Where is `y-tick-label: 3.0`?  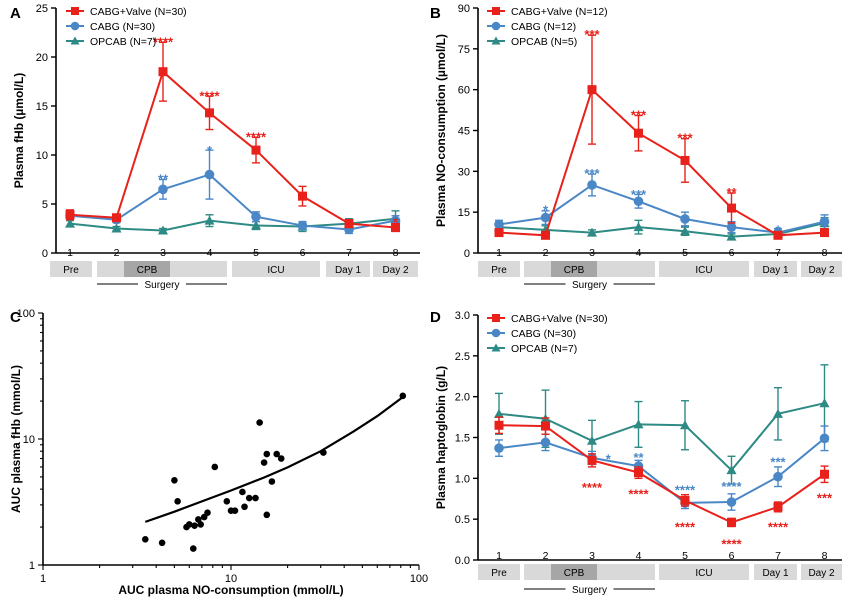
y-tick-label: 3.0 is located at coordinates (462, 316).